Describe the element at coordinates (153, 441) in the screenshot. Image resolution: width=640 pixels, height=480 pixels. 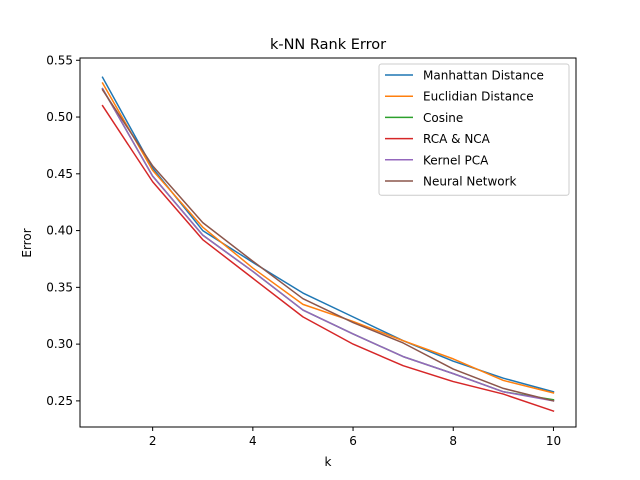
I see `x-tick-label: 2` at that location.